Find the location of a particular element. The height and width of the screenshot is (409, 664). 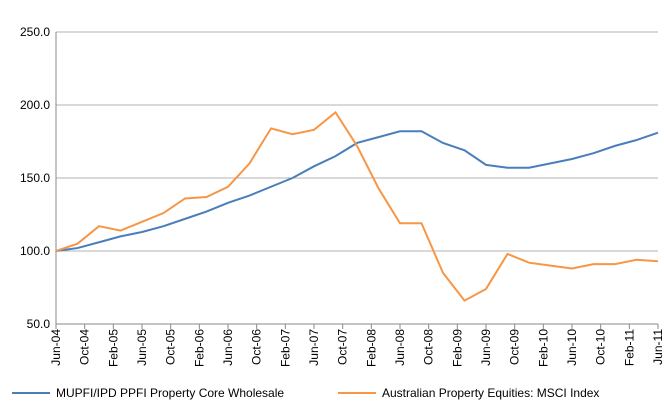

x-tick-label: Feb-07 is located at coordinates (285, 348).